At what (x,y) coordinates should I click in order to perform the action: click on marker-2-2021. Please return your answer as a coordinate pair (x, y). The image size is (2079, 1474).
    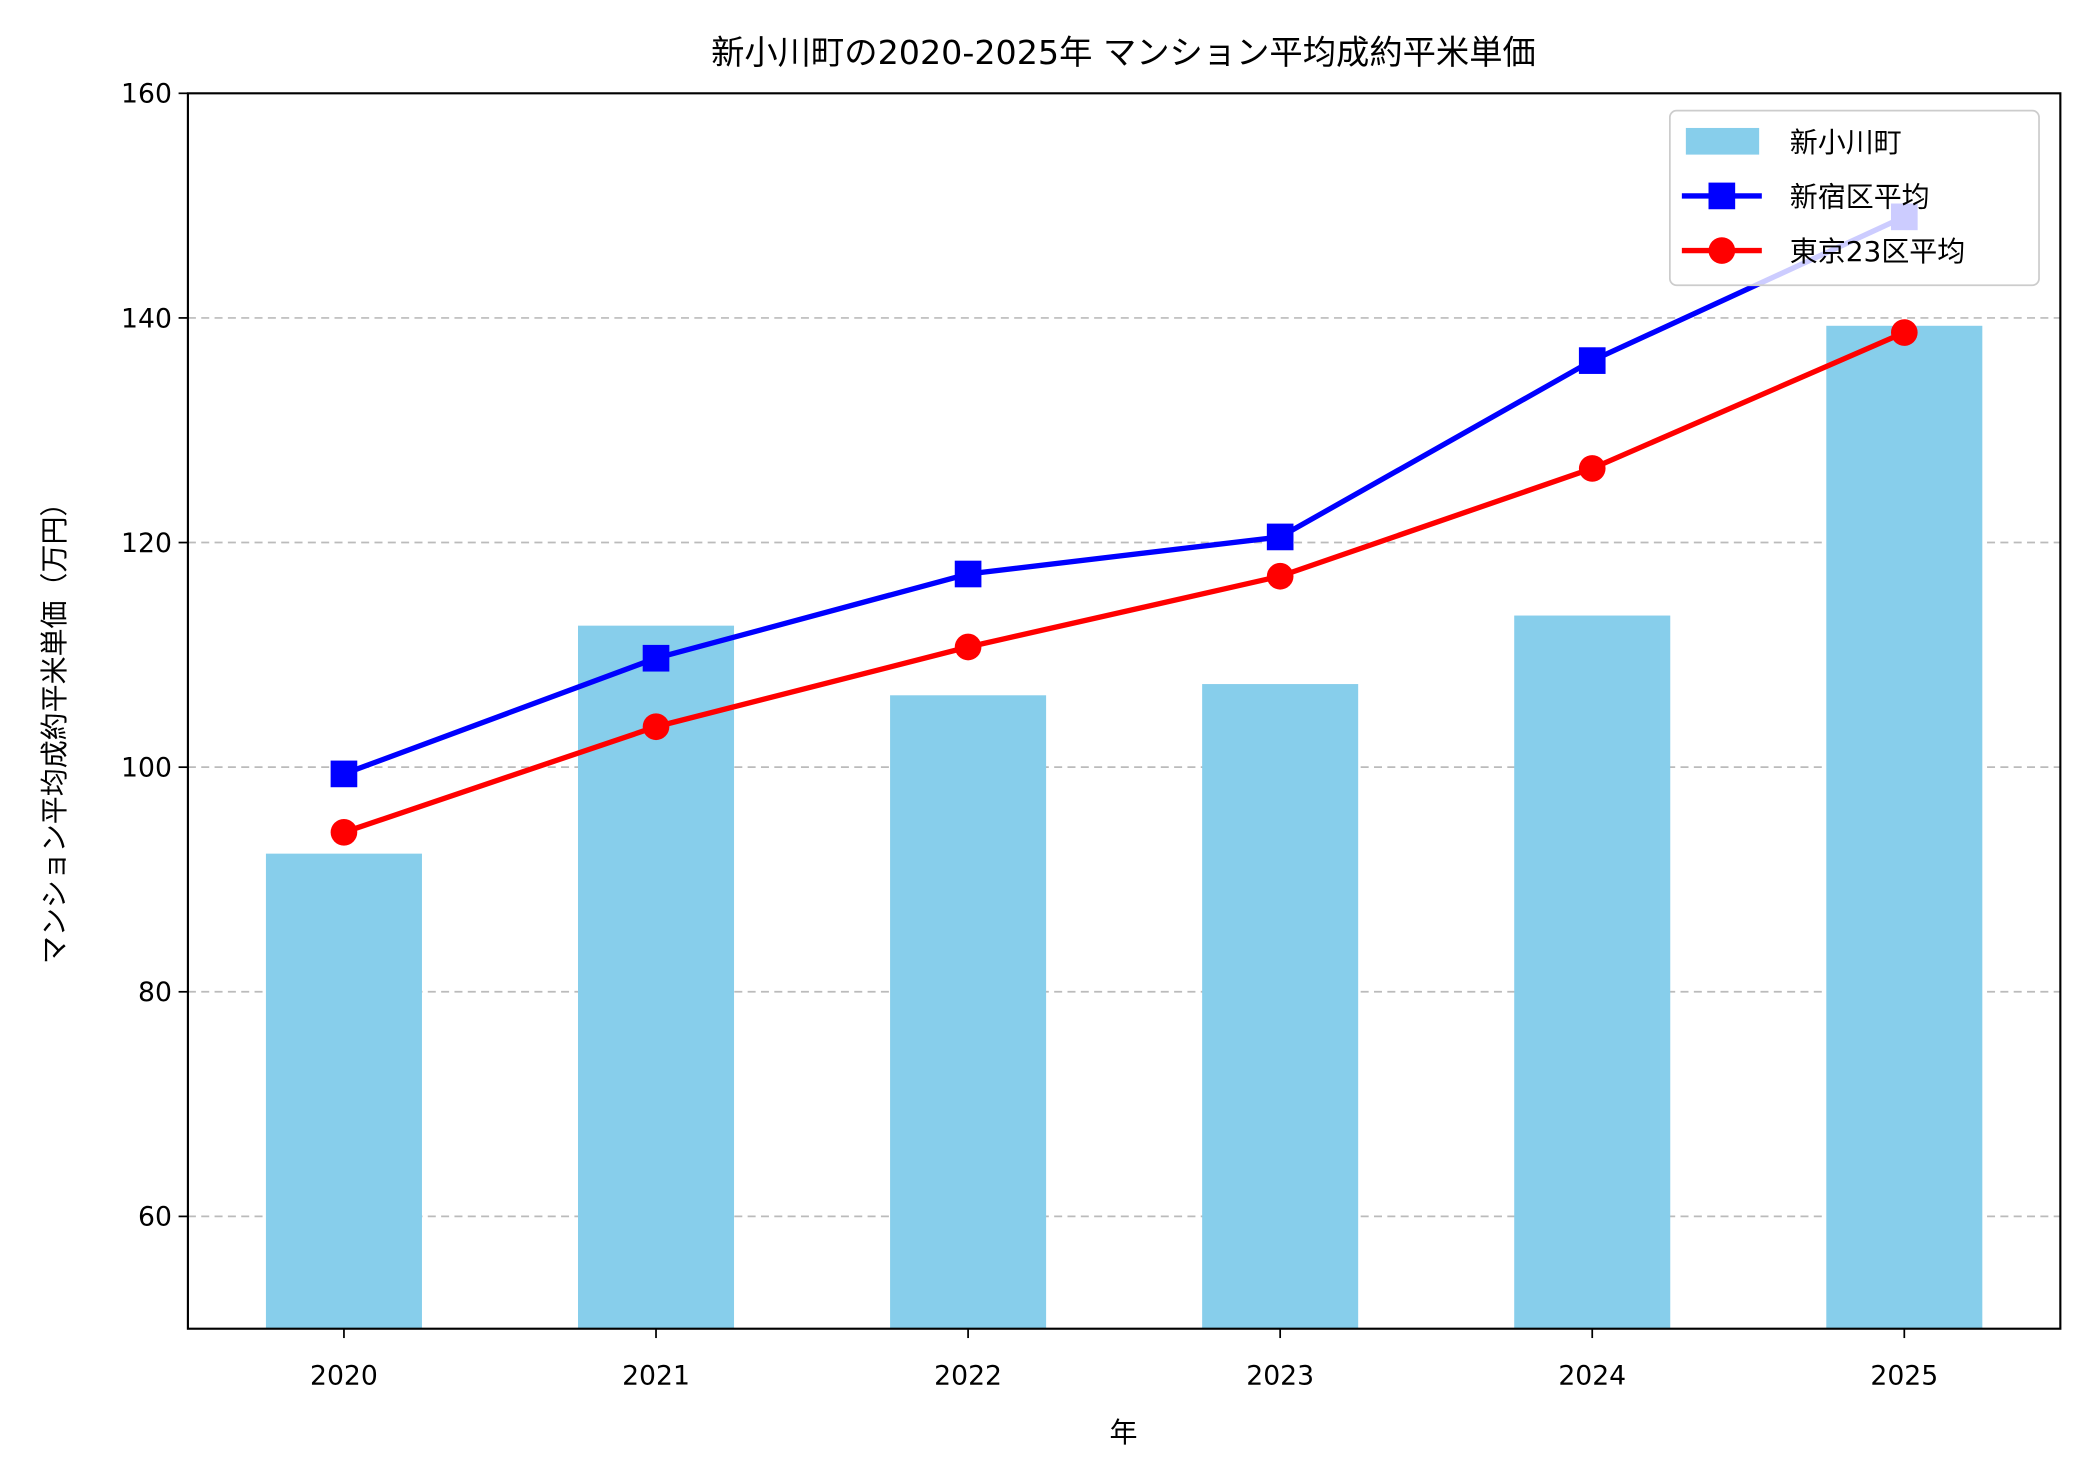
    Looking at the image, I should click on (656, 727).